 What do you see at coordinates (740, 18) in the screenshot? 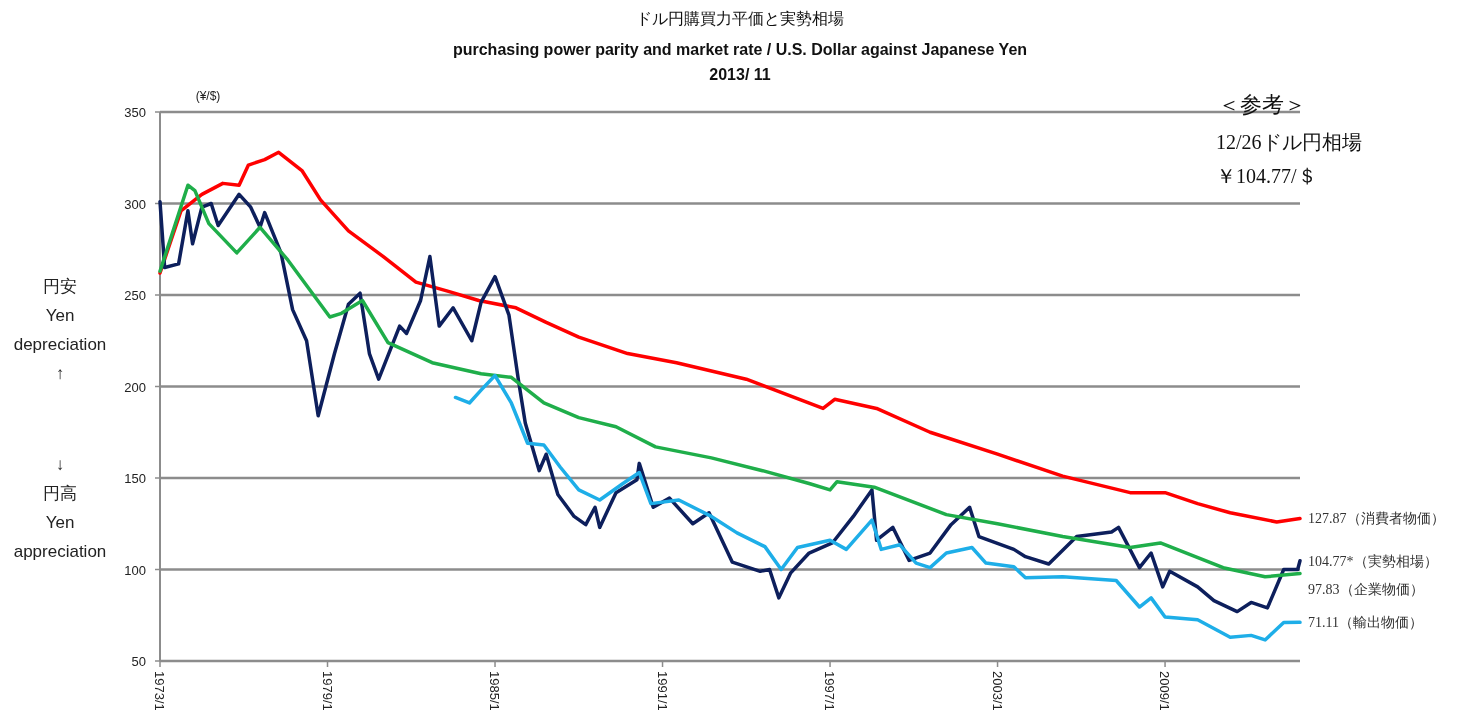
I see `chart-title: ドル円購買力平価と実勢相場` at bounding box center [740, 18].